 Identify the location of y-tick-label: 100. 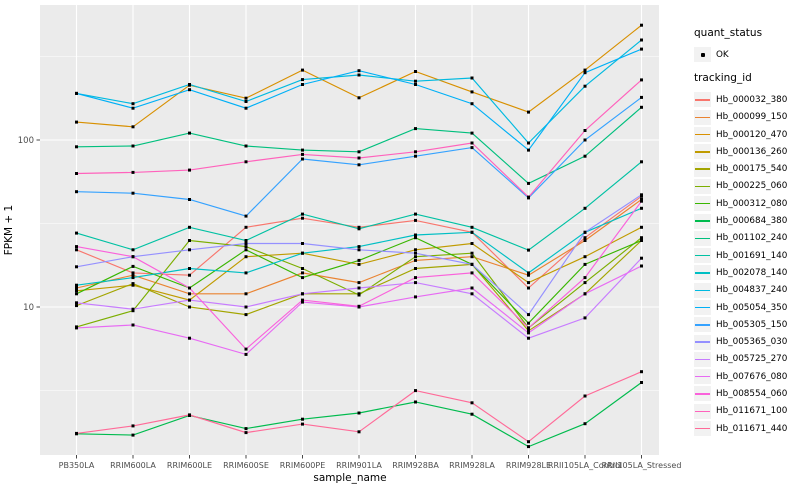
(26, 141).